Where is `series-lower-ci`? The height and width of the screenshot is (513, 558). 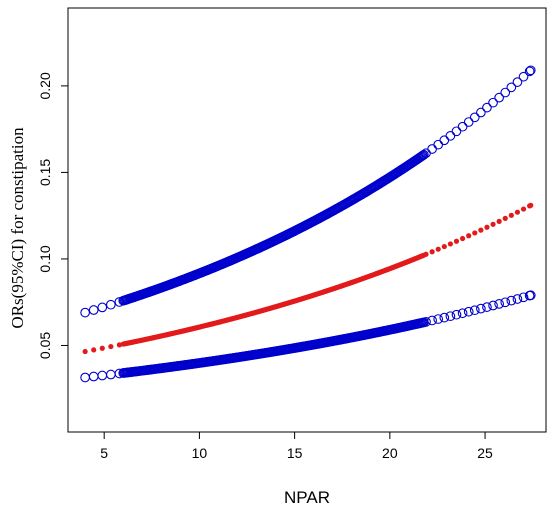 series-lower-ci is located at coordinates (308, 336).